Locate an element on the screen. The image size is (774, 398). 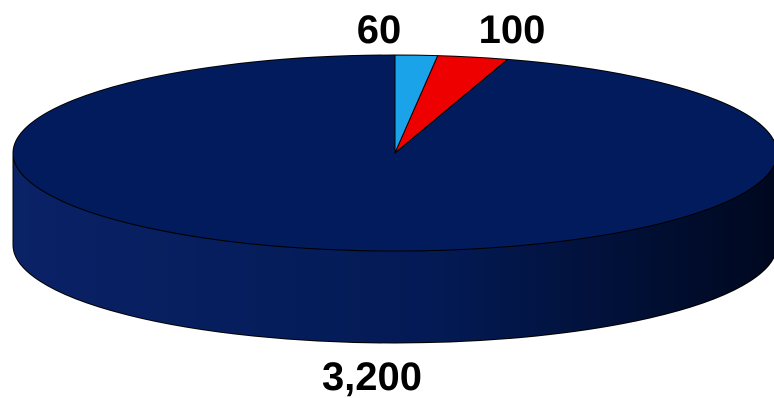
data-label-100: 100 is located at coordinates (512, 30).